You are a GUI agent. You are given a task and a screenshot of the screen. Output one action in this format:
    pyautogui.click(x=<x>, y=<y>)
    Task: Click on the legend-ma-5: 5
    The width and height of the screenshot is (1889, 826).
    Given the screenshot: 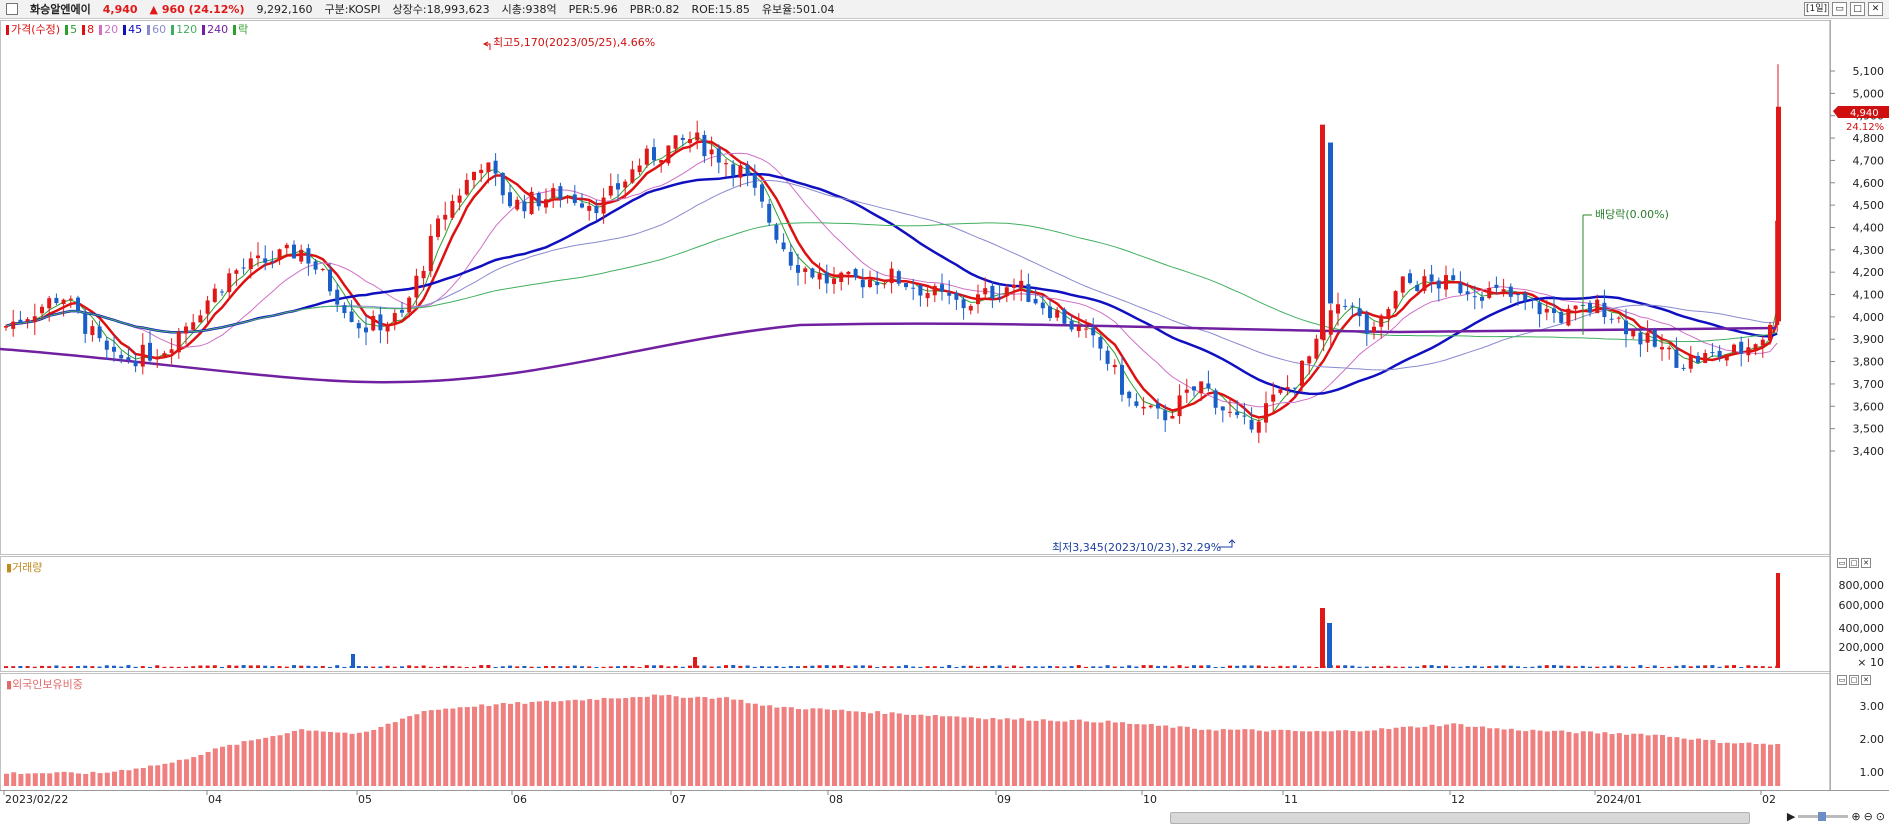 What is the action you would take?
    pyautogui.click(x=71, y=29)
    